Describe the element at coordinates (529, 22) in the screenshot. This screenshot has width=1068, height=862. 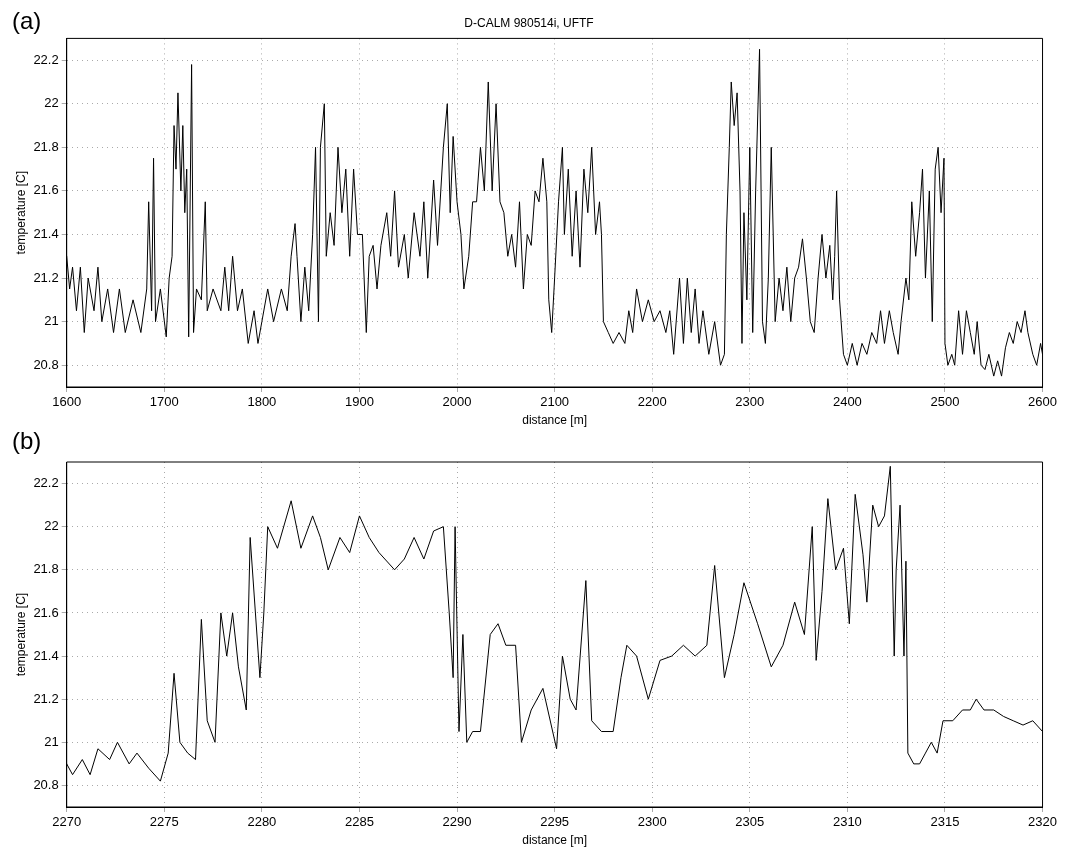
I see `chart-title: D-CALM 980514i, UFTF` at that location.